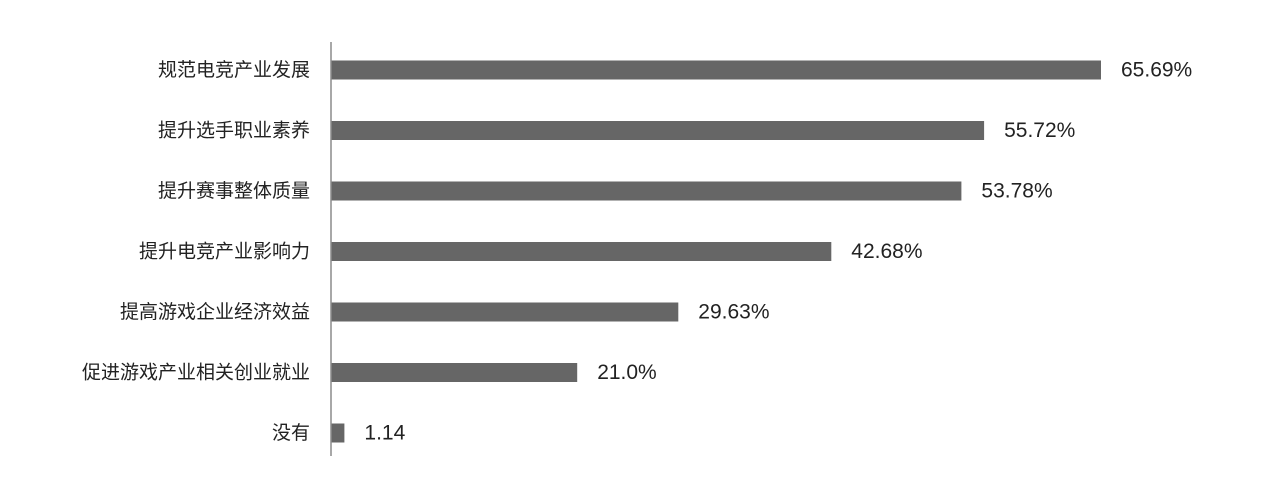  I want to click on value-label: 53.78%, so click(1016, 191).